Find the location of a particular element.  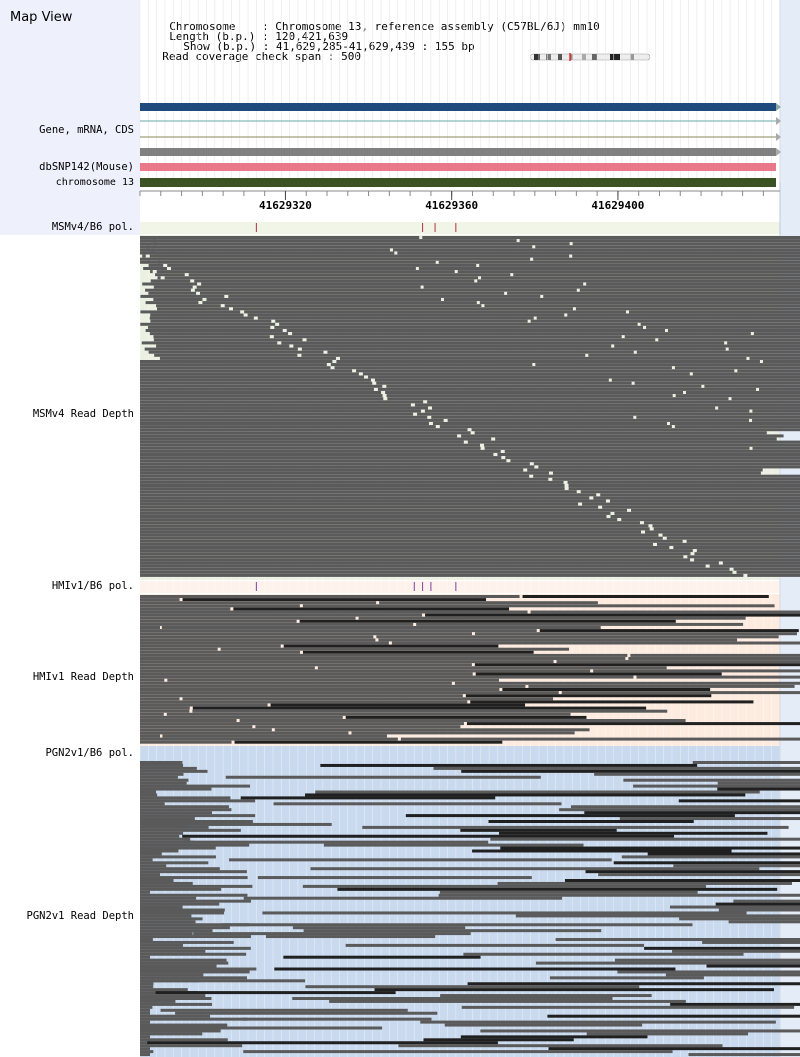

gene-track-label: Gene, mRNA, CDS is located at coordinates (86, 130).